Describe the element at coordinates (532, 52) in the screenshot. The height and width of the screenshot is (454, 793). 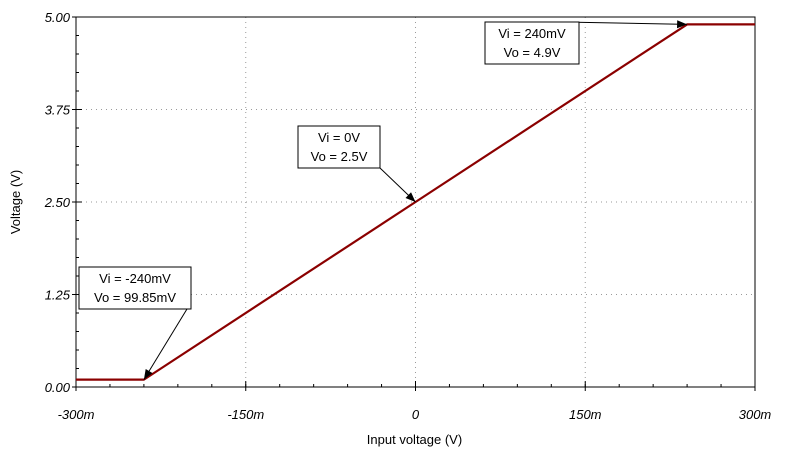
I see `annotation-text: Vo = 4.9V` at that location.